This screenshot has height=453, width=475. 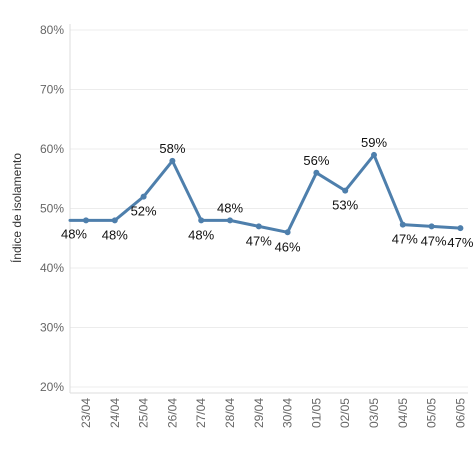 What do you see at coordinates (316, 413) in the screenshot?
I see `x-tick-label: 01/05` at bounding box center [316, 413].